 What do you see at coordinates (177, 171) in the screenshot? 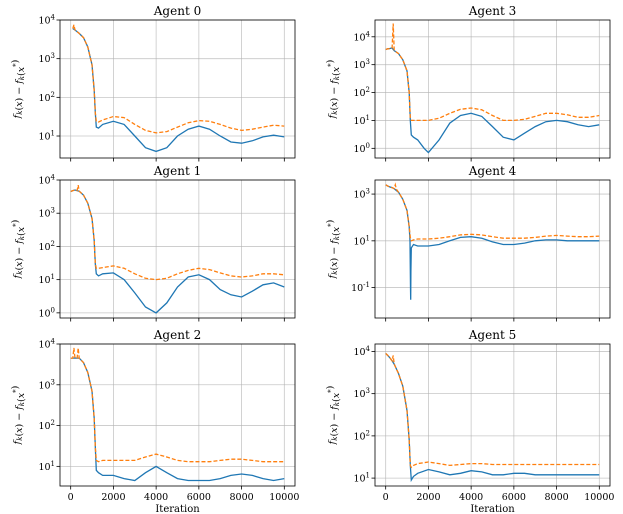
I see `panel-title: Agent 1` at bounding box center [177, 171].